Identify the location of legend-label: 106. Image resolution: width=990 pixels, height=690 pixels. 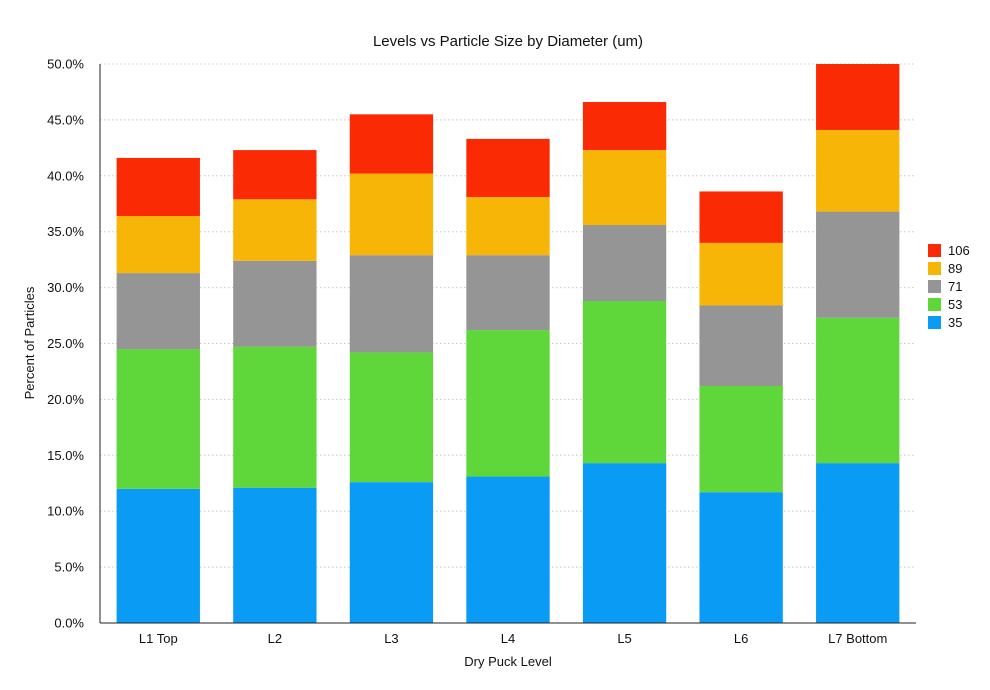
(959, 250).